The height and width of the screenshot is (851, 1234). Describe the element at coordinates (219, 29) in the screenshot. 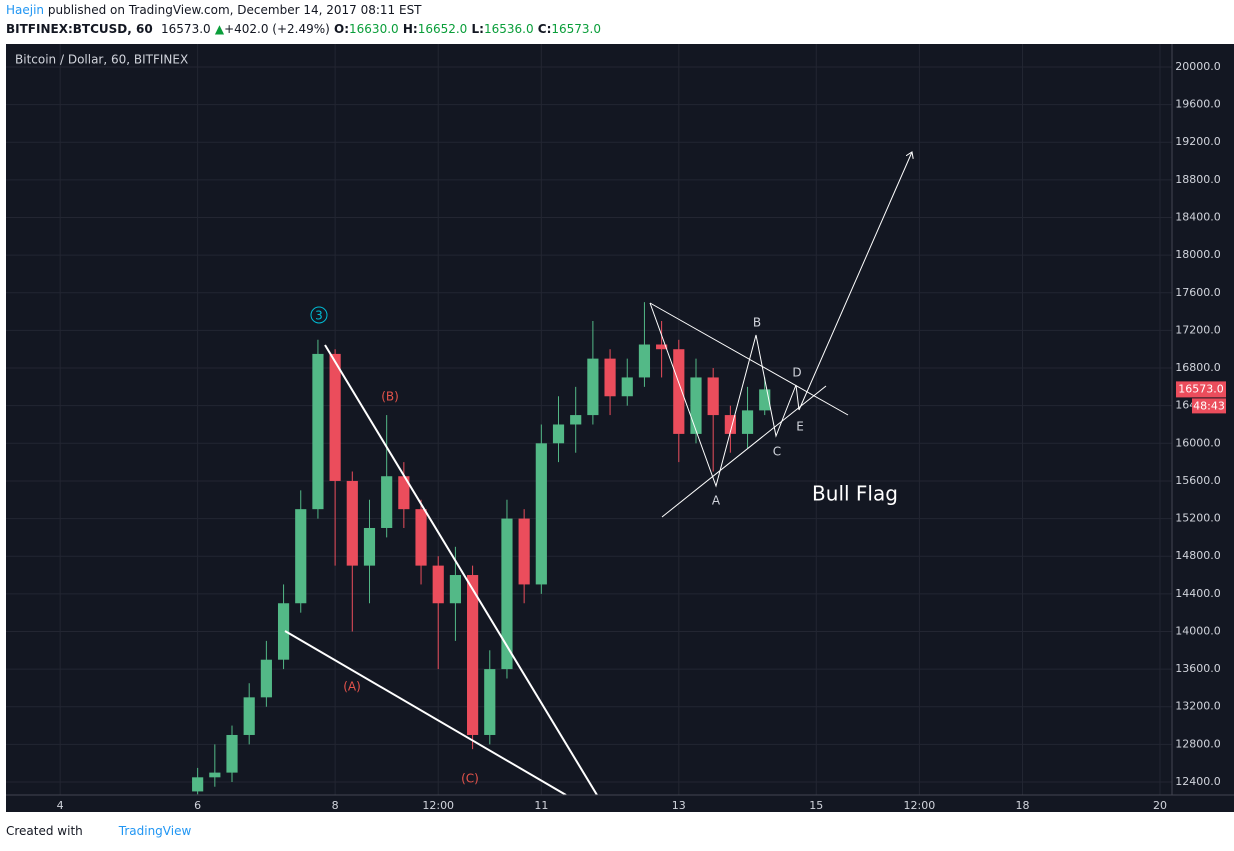

I see `arrow: ▲` at that location.